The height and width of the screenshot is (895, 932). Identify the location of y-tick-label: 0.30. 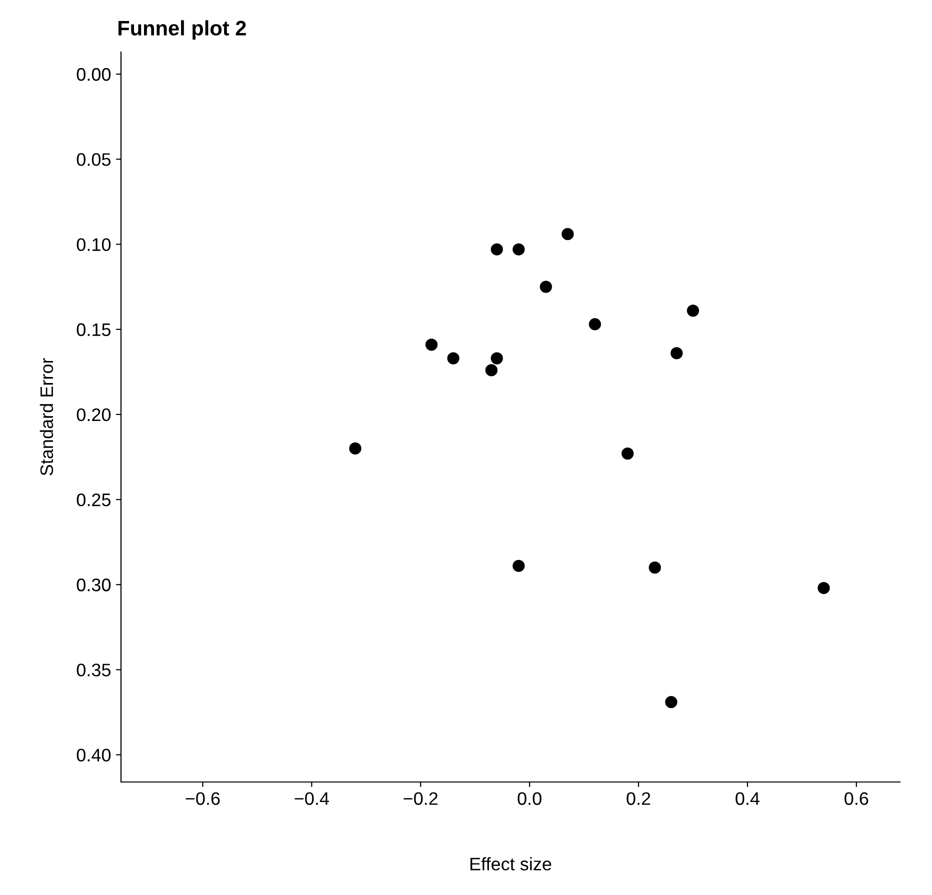
(93, 585).